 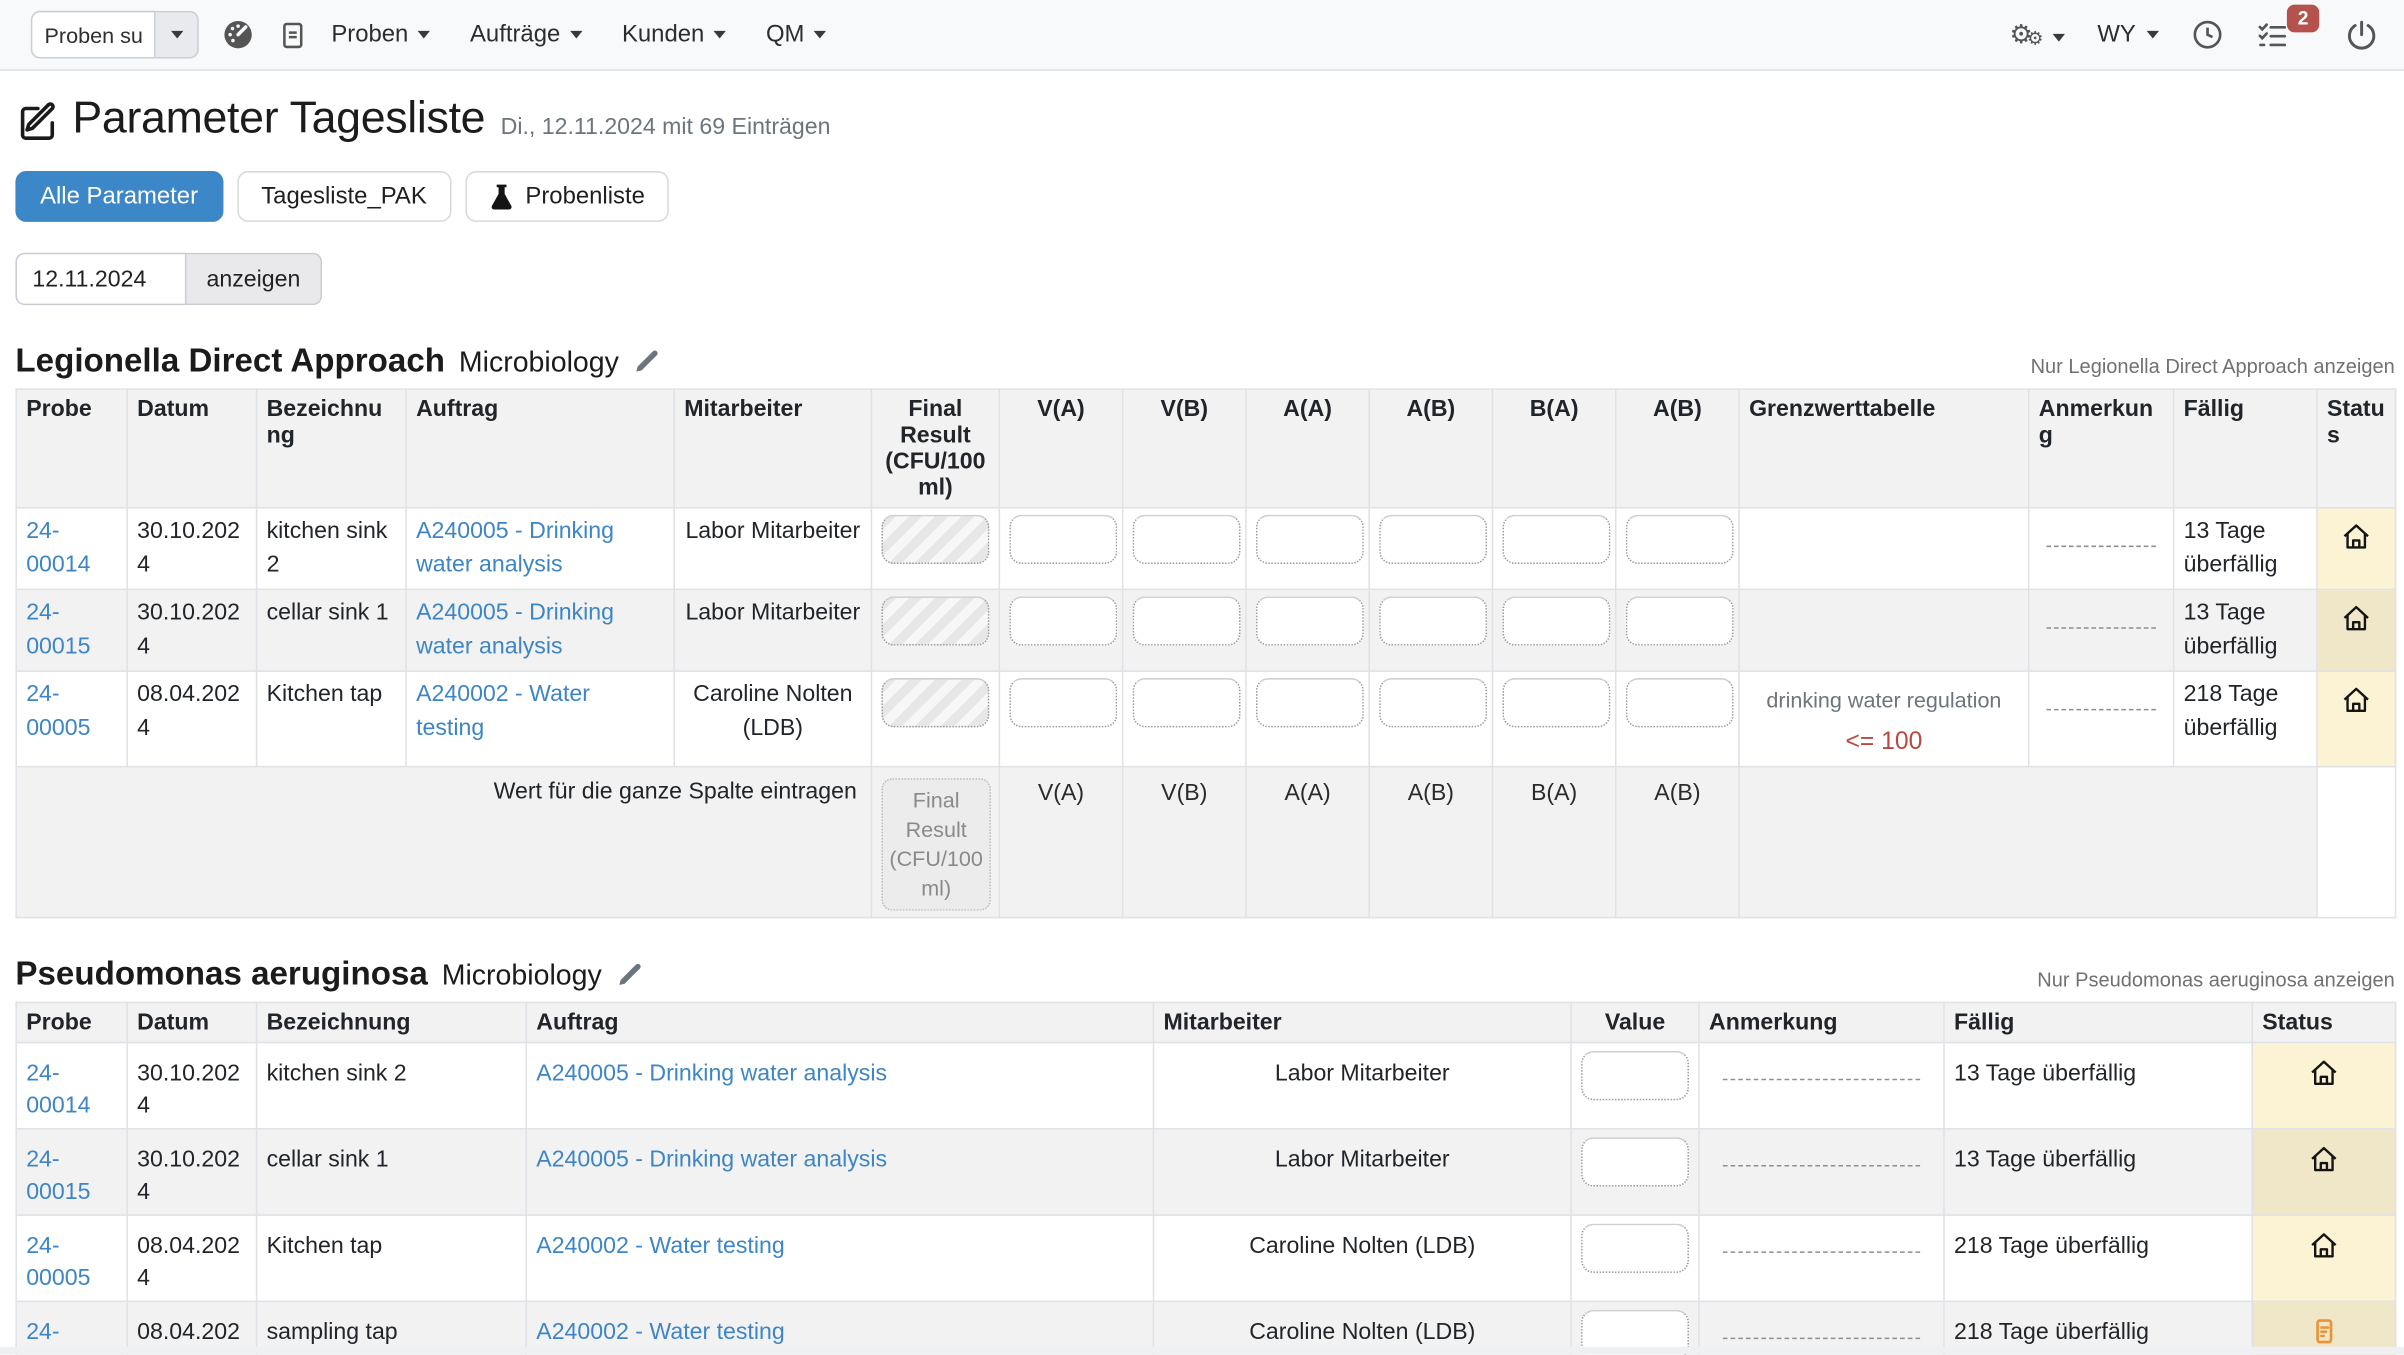 What do you see at coordinates (1431, 843) in the screenshot?
I see `bulk-ab-input: A(B)` at bounding box center [1431, 843].